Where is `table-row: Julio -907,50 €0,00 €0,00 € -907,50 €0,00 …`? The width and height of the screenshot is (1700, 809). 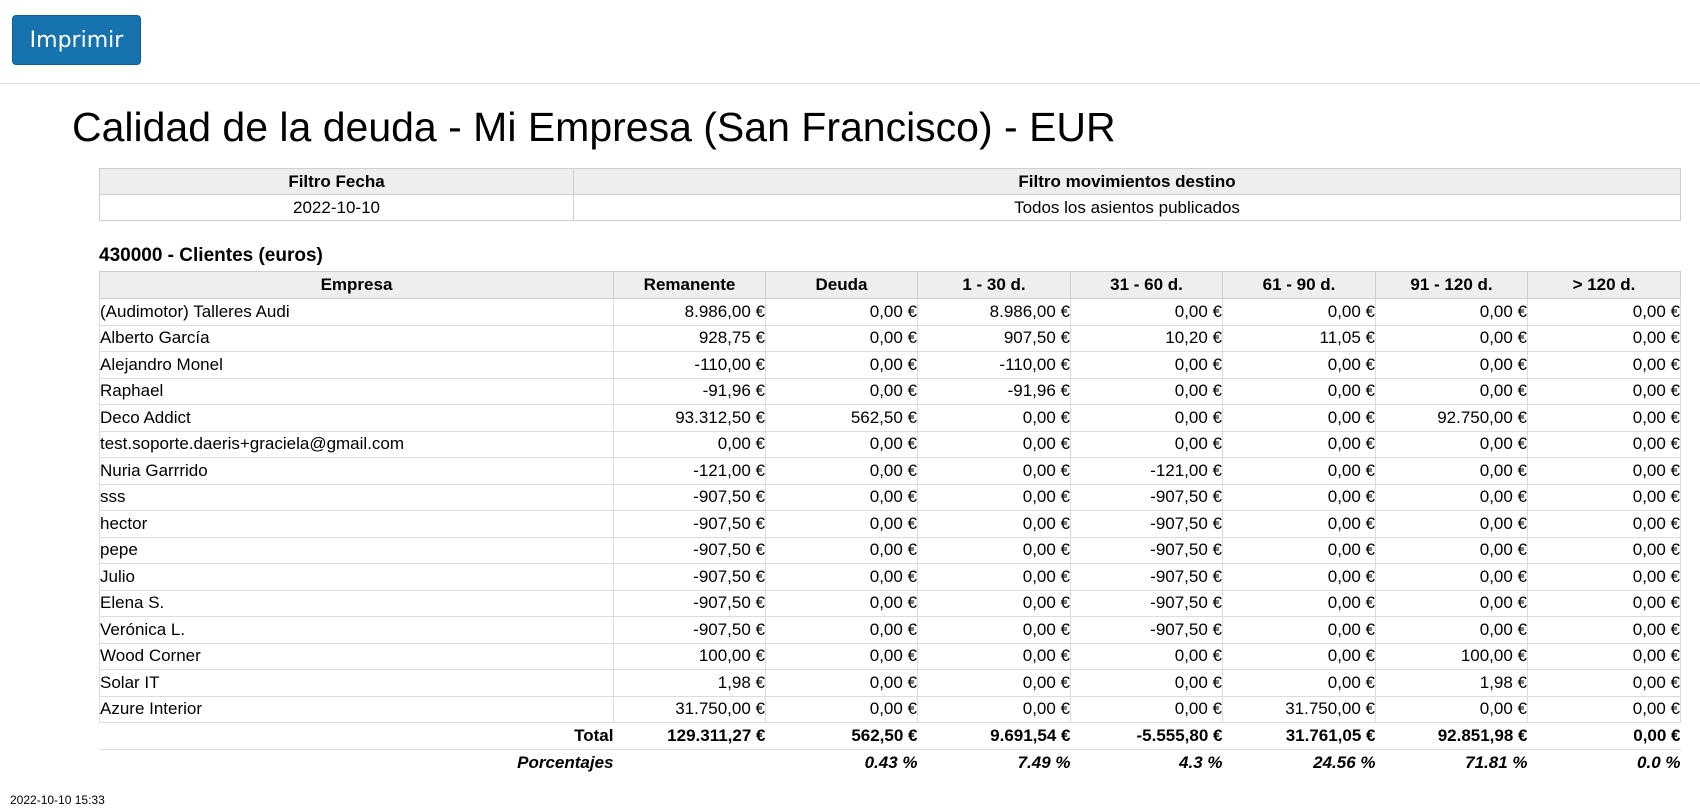
table-row: Julio -907,50 €0,00 €0,00 € -907,50 €0,00 … is located at coordinates (890, 577).